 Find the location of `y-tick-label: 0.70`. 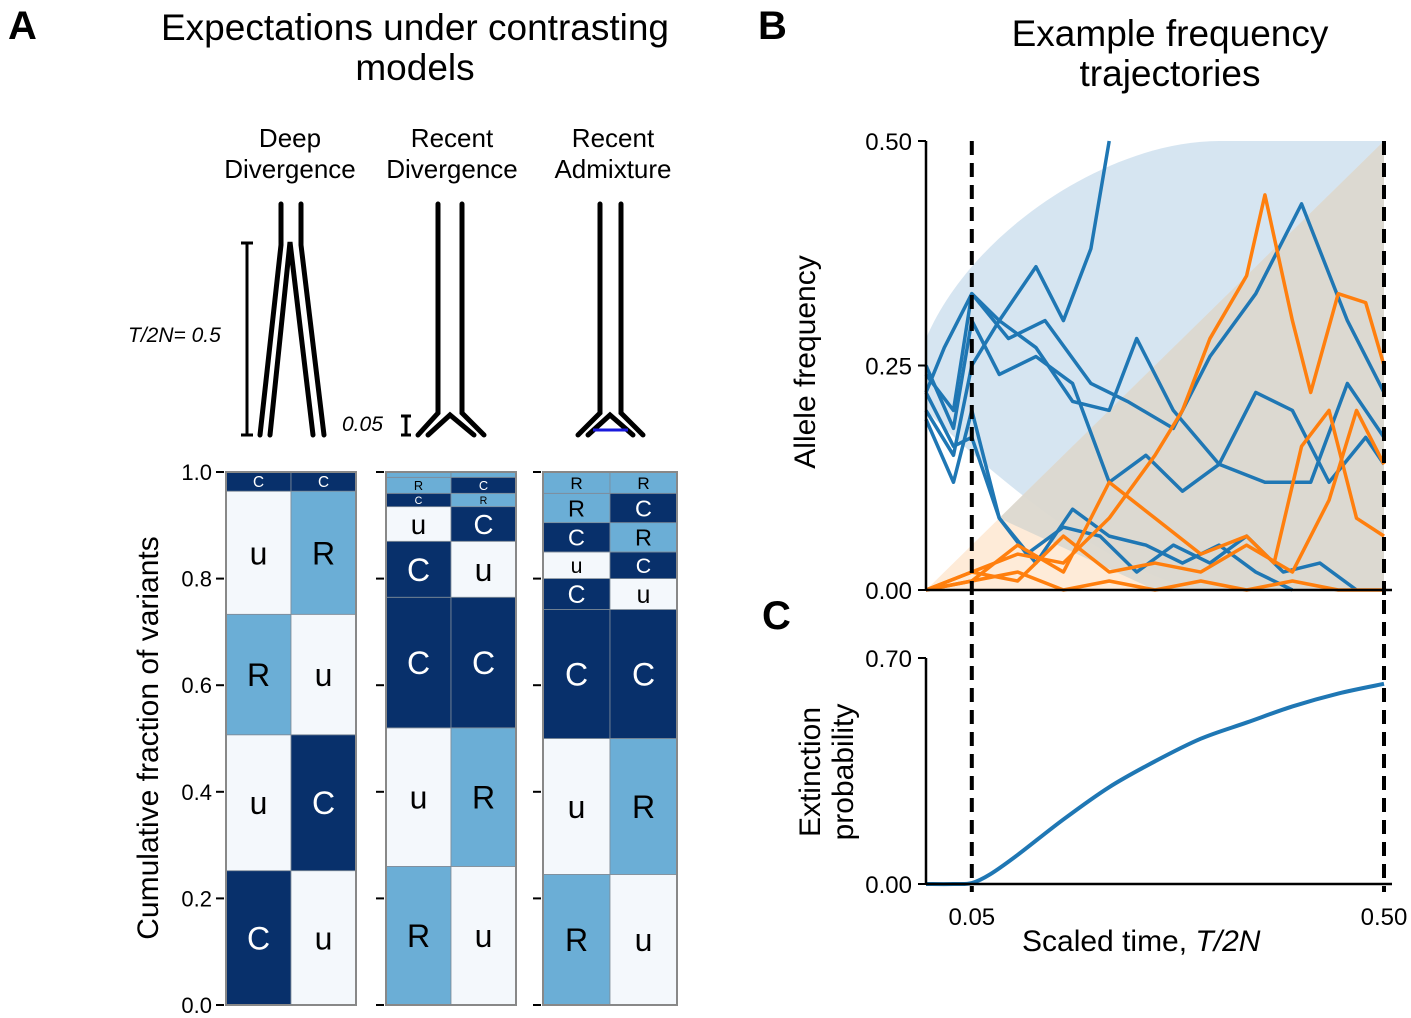

y-tick-label: 0.70 is located at coordinates (888, 659).